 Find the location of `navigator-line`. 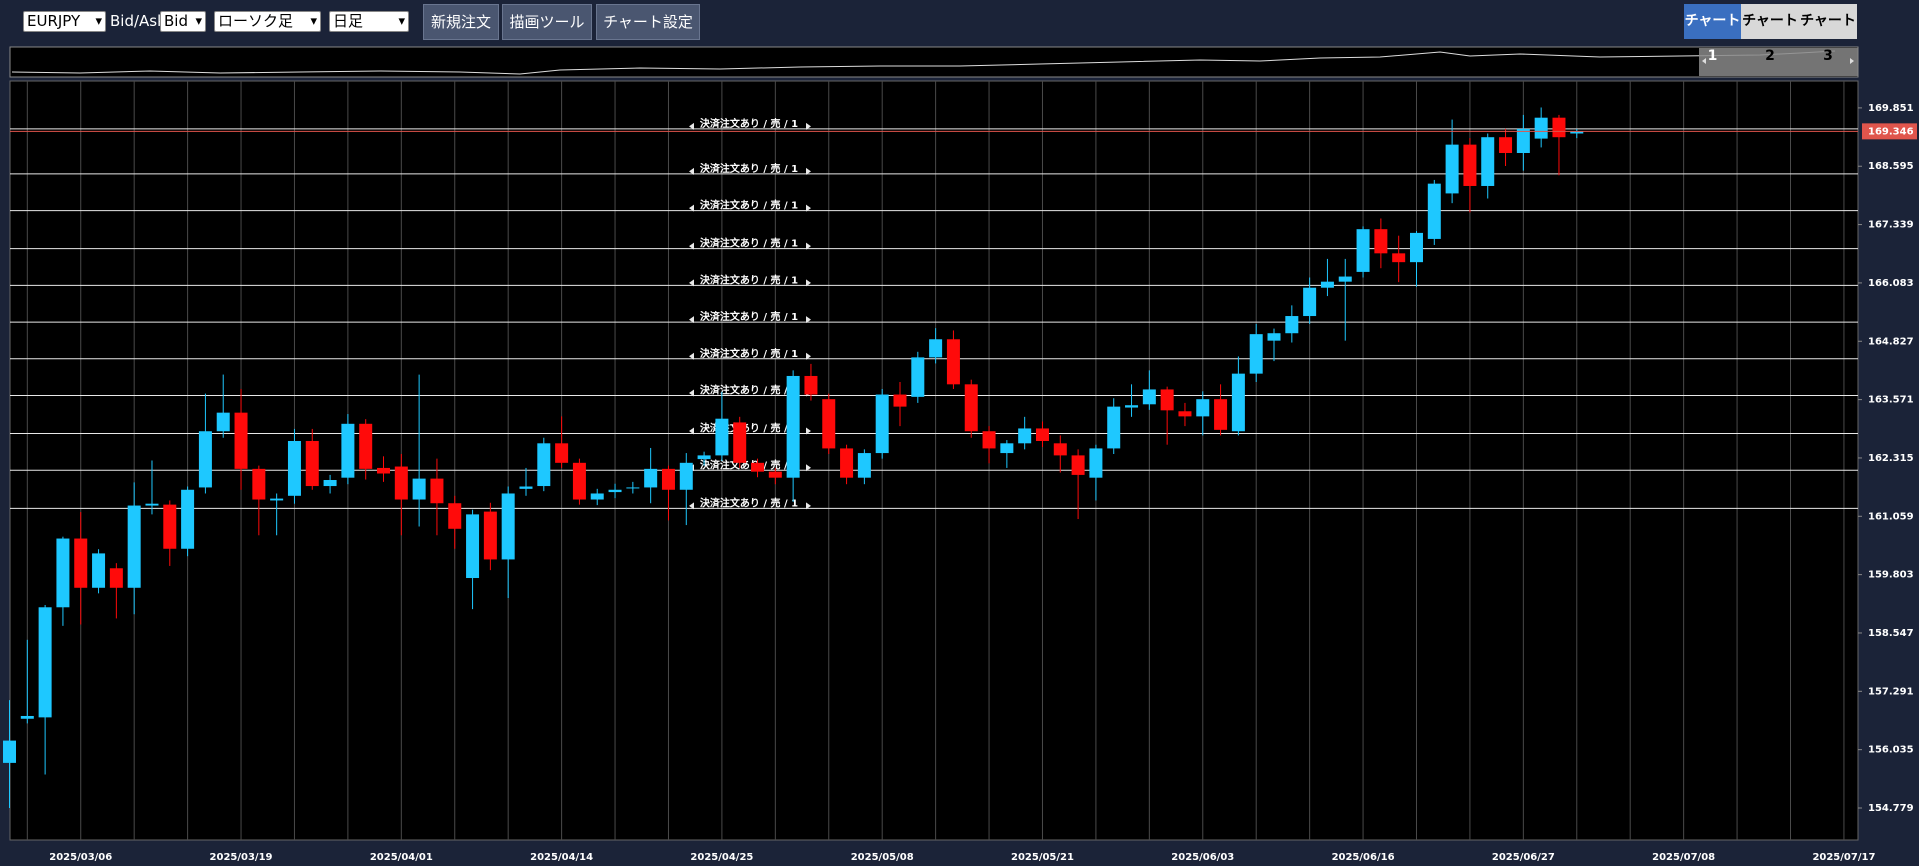

navigator-line is located at coordinates (923, 62).